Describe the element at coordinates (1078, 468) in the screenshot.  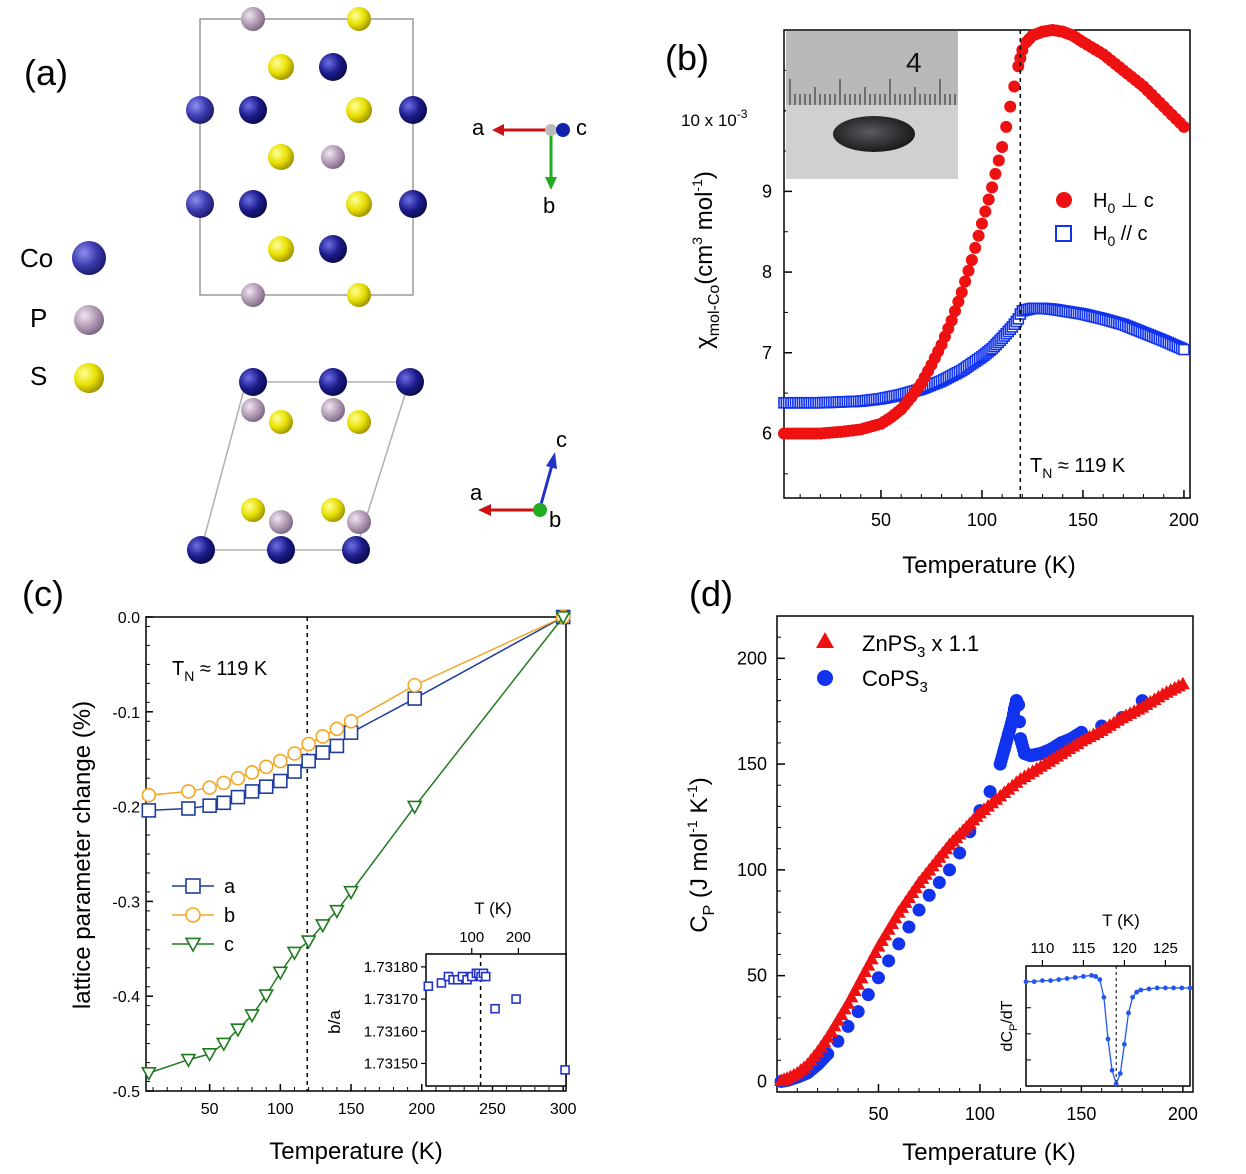
I see `tn-label-b: TN ≈ 119 K` at that location.